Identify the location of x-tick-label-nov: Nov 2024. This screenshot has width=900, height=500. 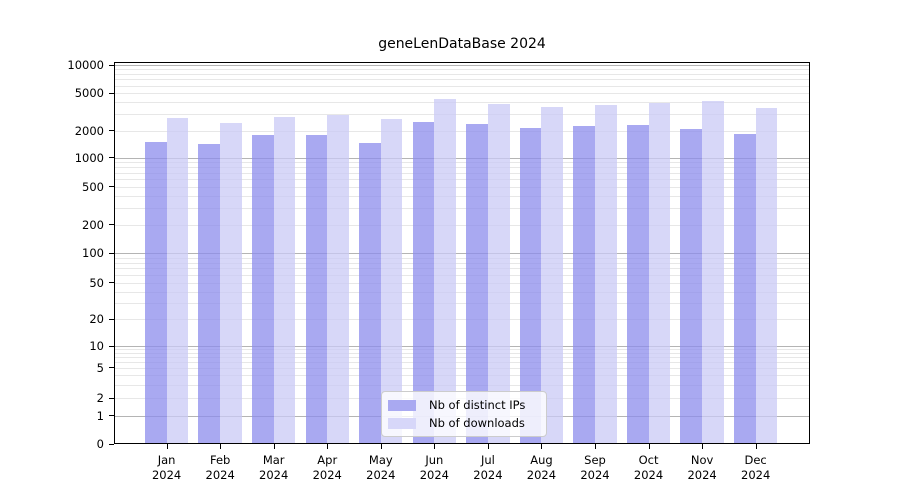
(702, 467).